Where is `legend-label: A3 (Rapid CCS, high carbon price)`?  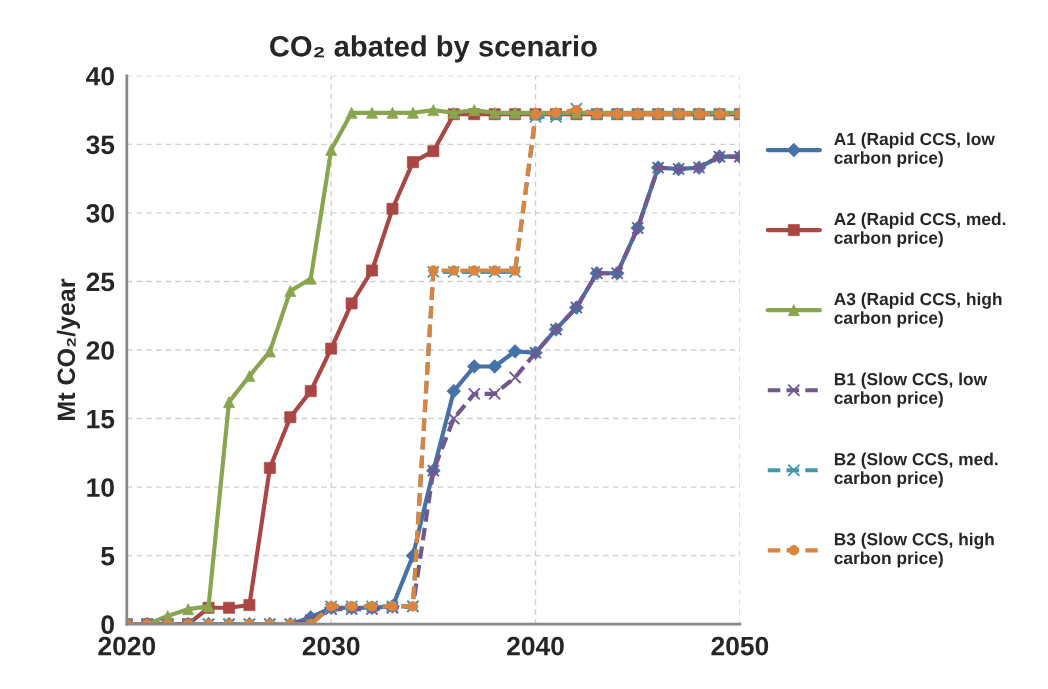
legend-label: A3 (Rapid CCS, high carbon price) is located at coordinates (918, 310).